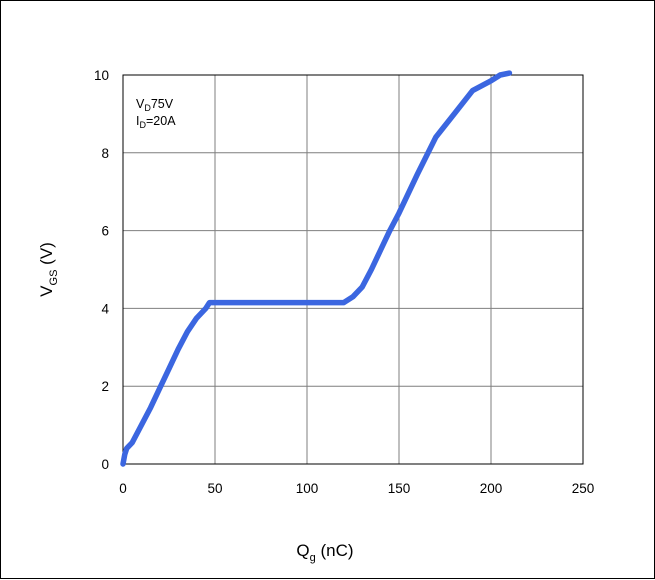  What do you see at coordinates (156, 122) in the screenshot?
I see `annotation-1: ID=20A` at bounding box center [156, 122].